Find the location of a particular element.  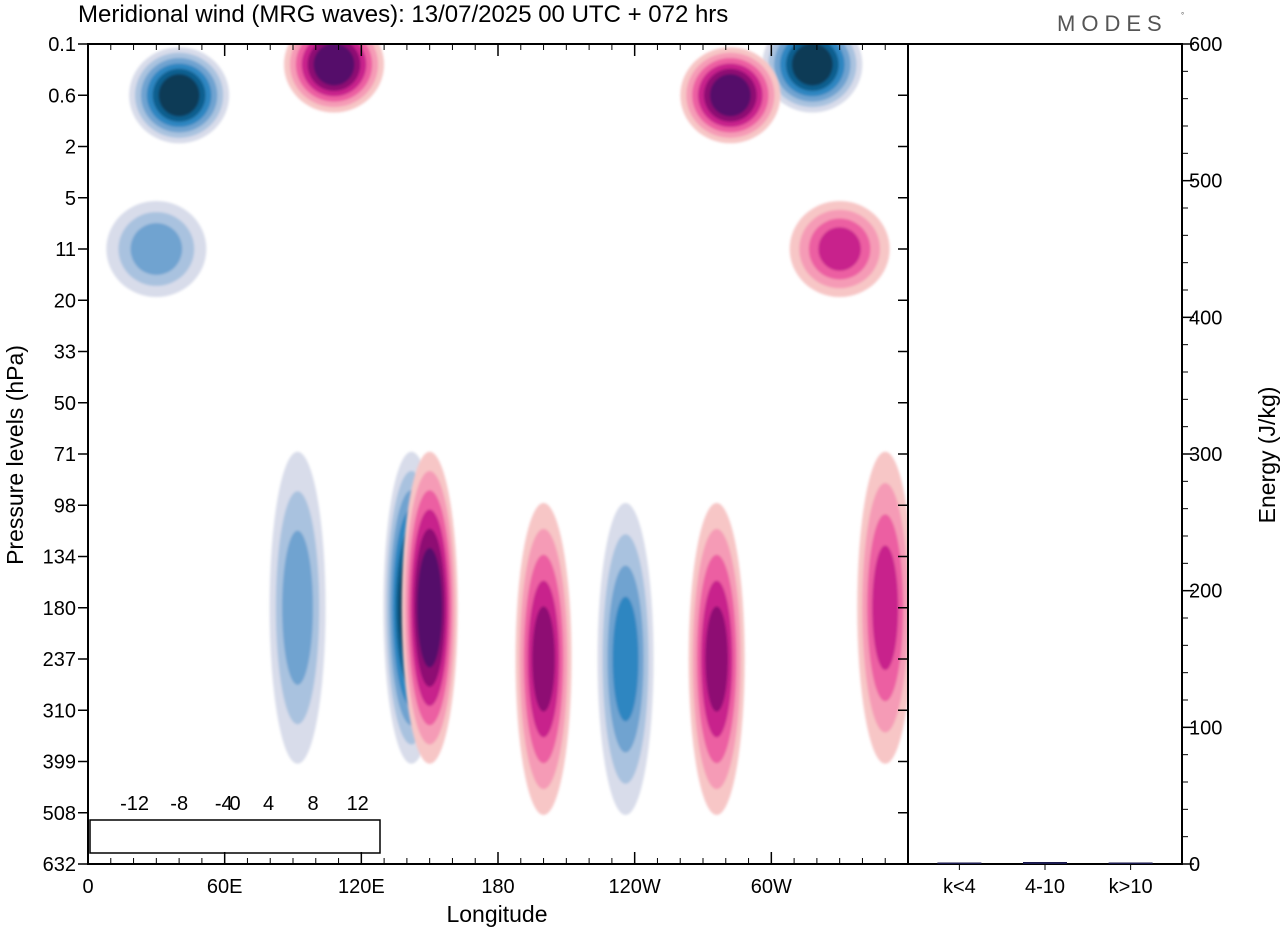

energy-tick-label: 0 is located at coordinates (1194, 865).